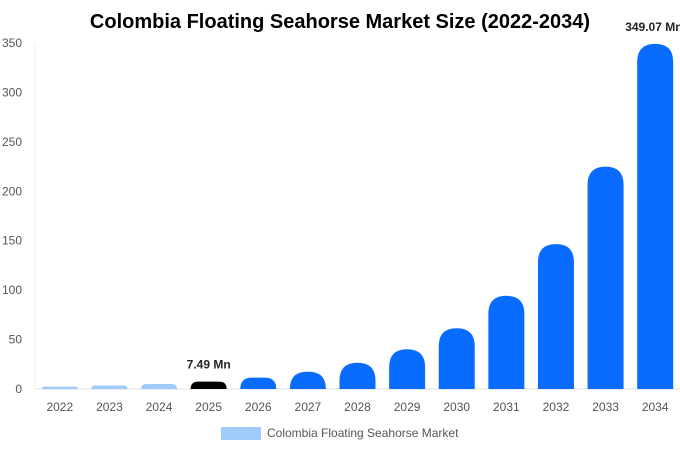  I want to click on y-tick-label: 200, so click(12, 191).